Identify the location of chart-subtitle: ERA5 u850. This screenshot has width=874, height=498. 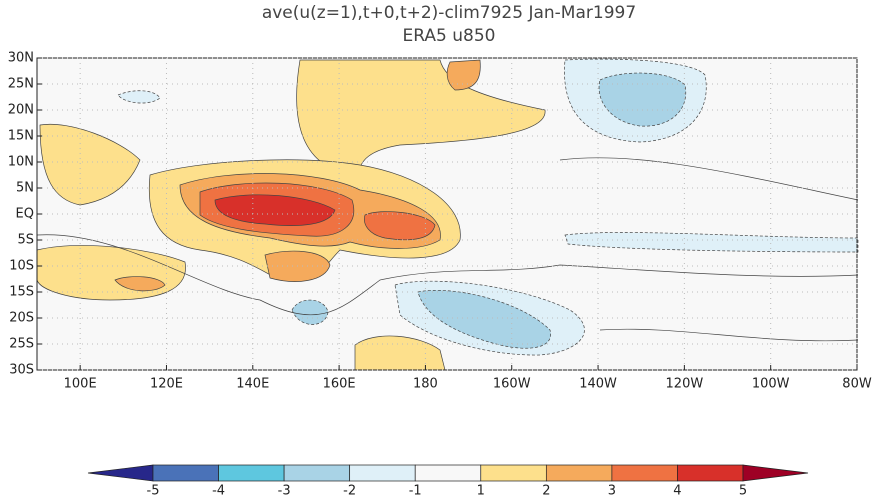
(449, 36).